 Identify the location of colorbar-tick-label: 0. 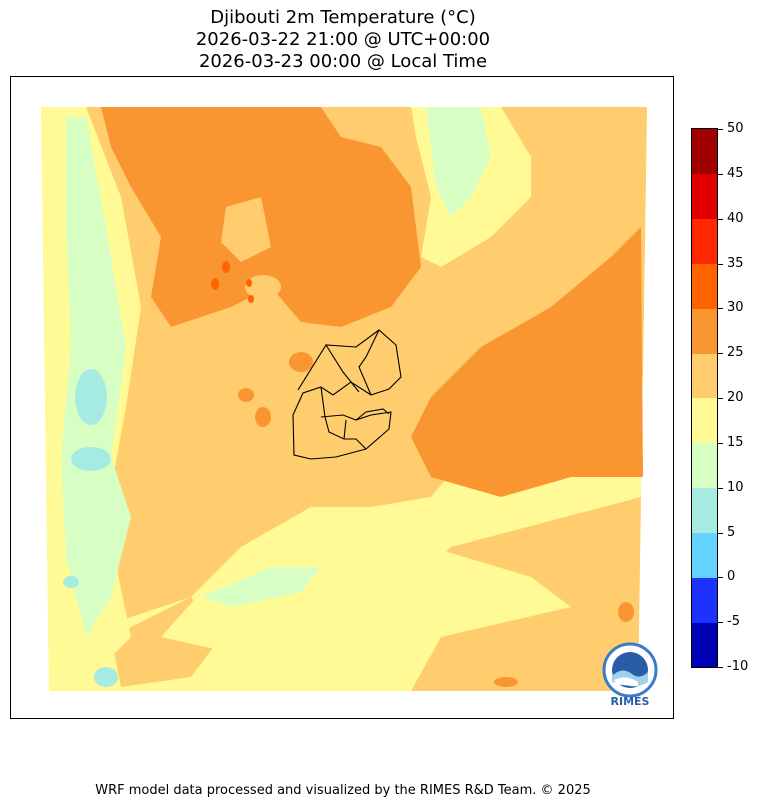
(731, 577).